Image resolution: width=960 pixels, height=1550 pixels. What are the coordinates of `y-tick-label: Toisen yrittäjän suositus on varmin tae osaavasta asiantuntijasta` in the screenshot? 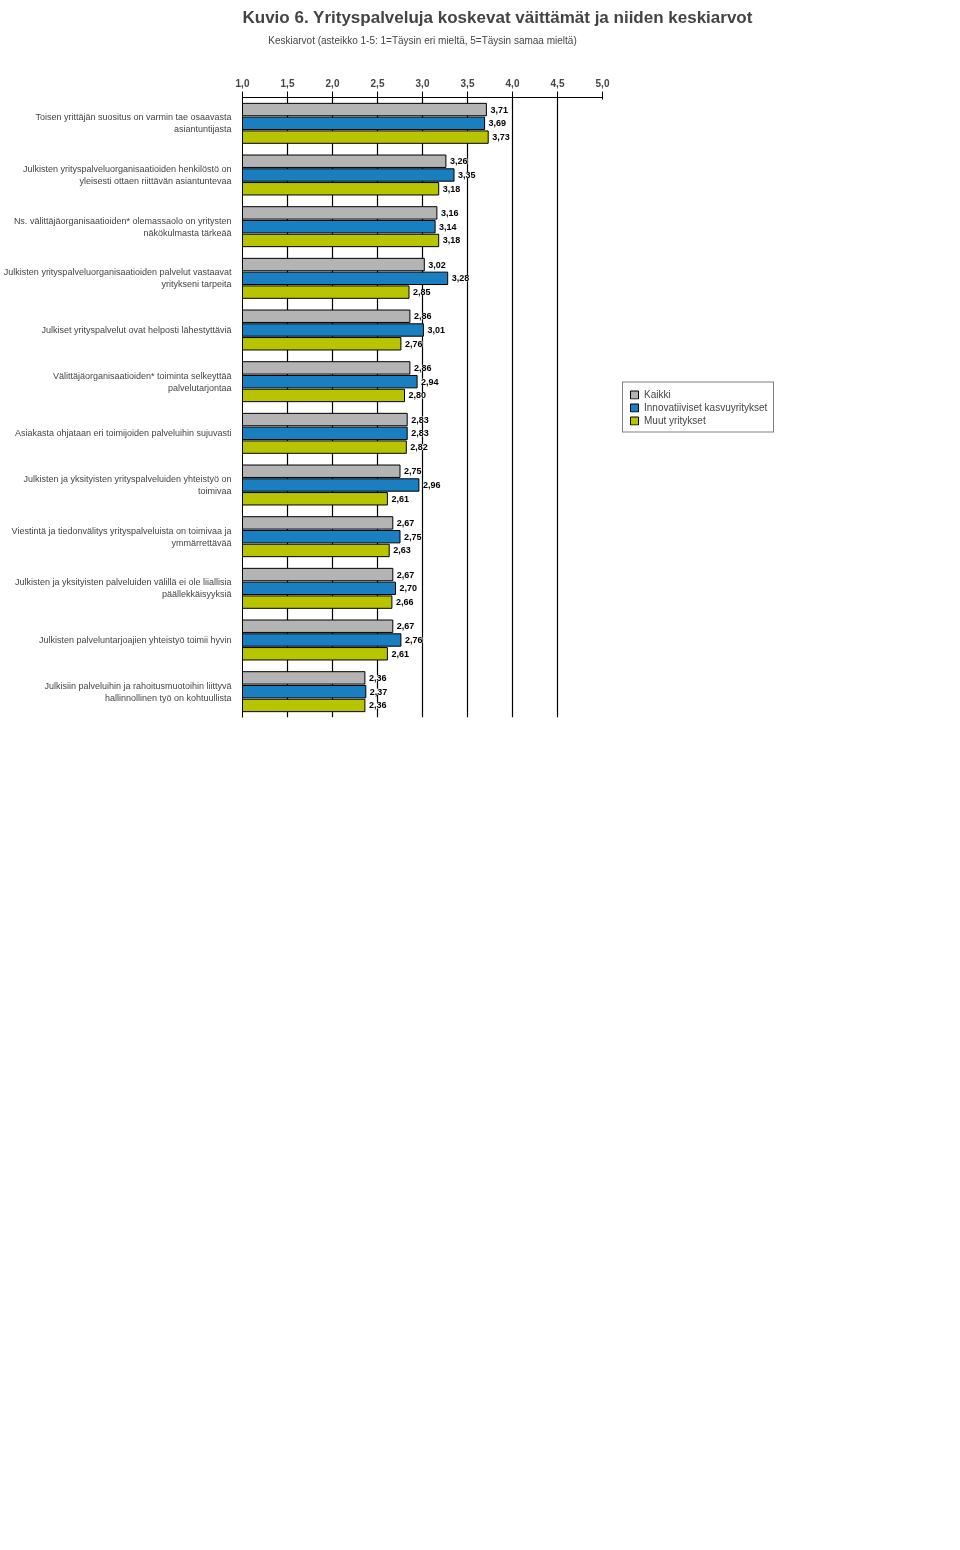 It's located at (133, 123).